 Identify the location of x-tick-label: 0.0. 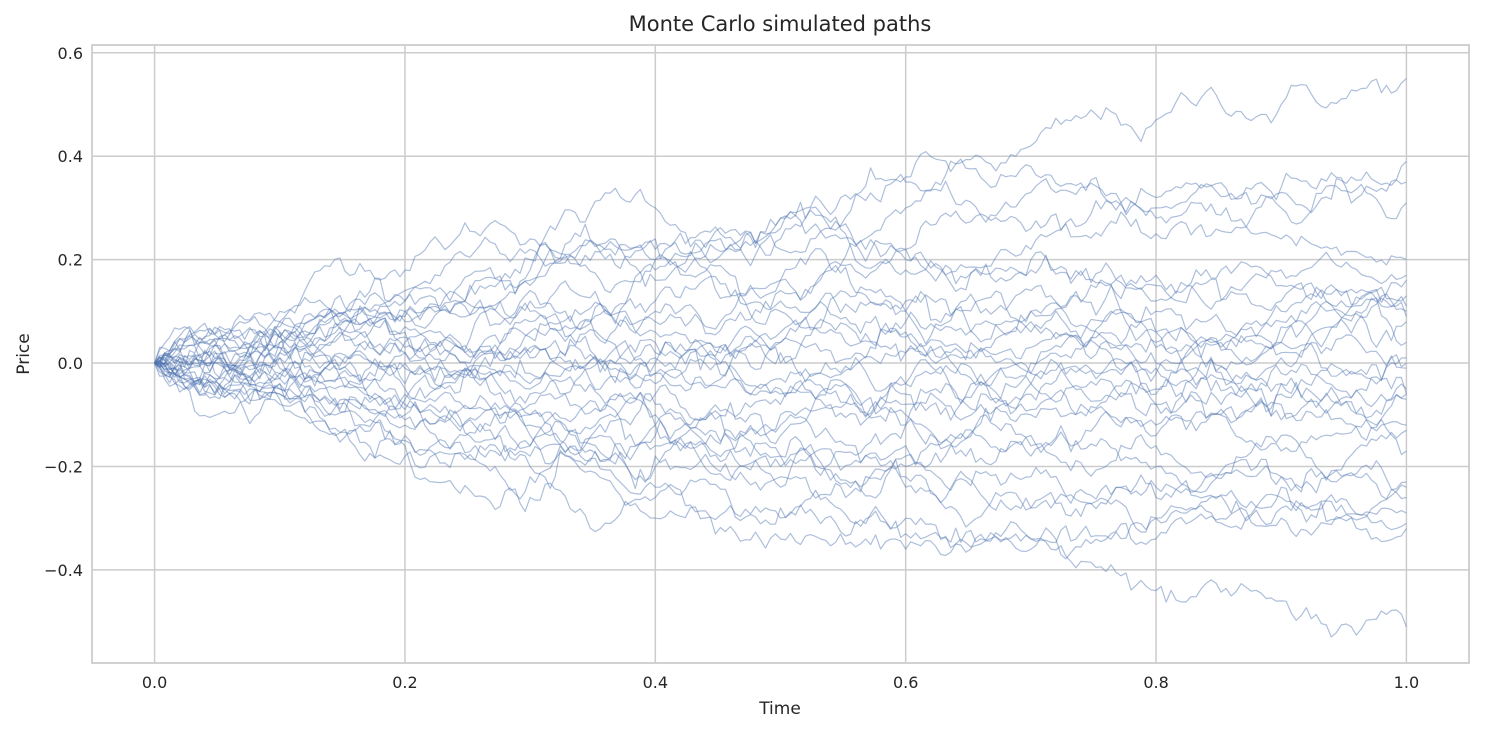
(154, 682).